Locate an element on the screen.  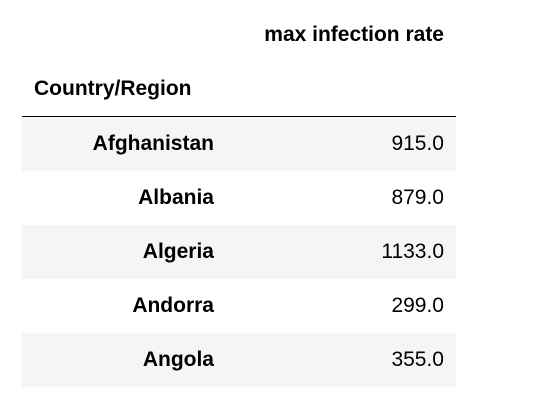
row-value-cell: 1133.0 is located at coordinates (412, 251).